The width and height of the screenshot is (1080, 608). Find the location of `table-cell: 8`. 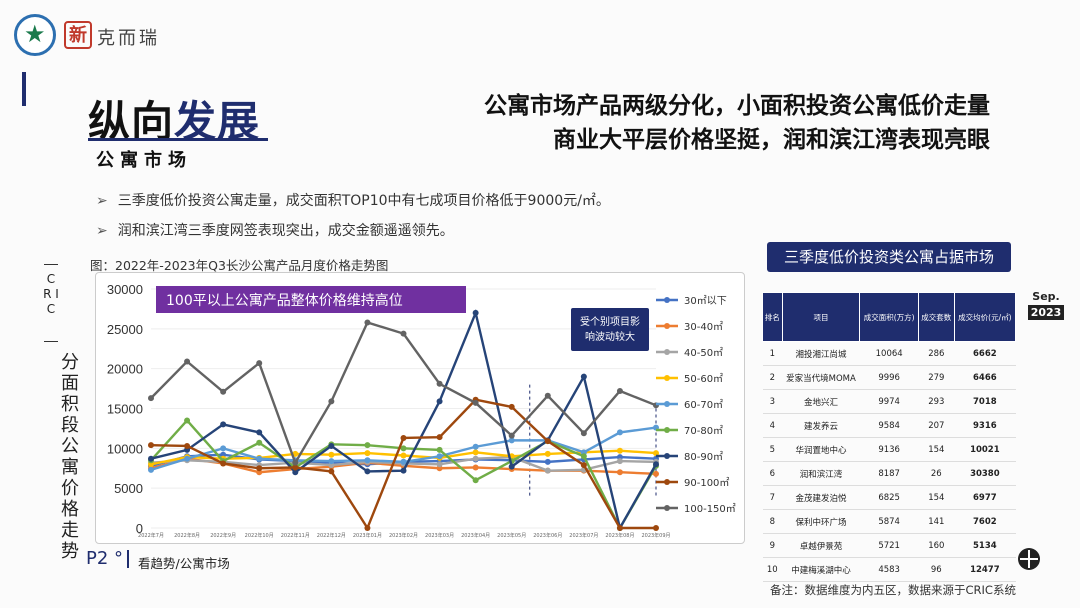

table-cell: 8 is located at coordinates (772, 521).